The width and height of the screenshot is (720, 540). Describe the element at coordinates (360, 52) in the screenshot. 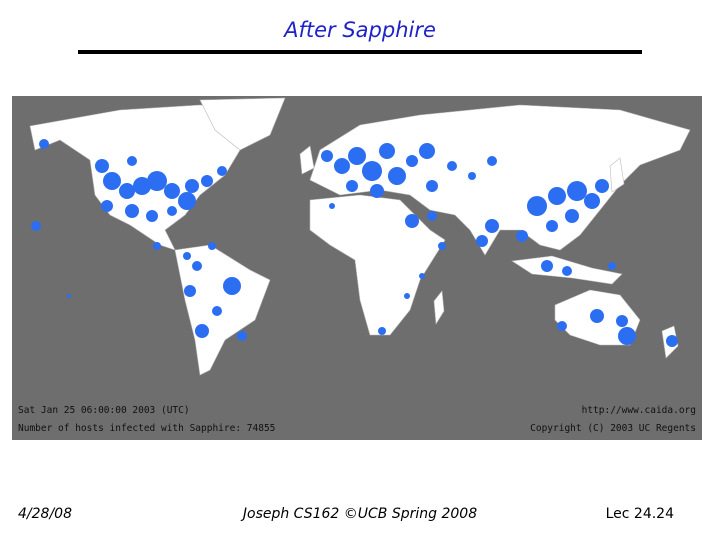

I see `title-rule` at that location.